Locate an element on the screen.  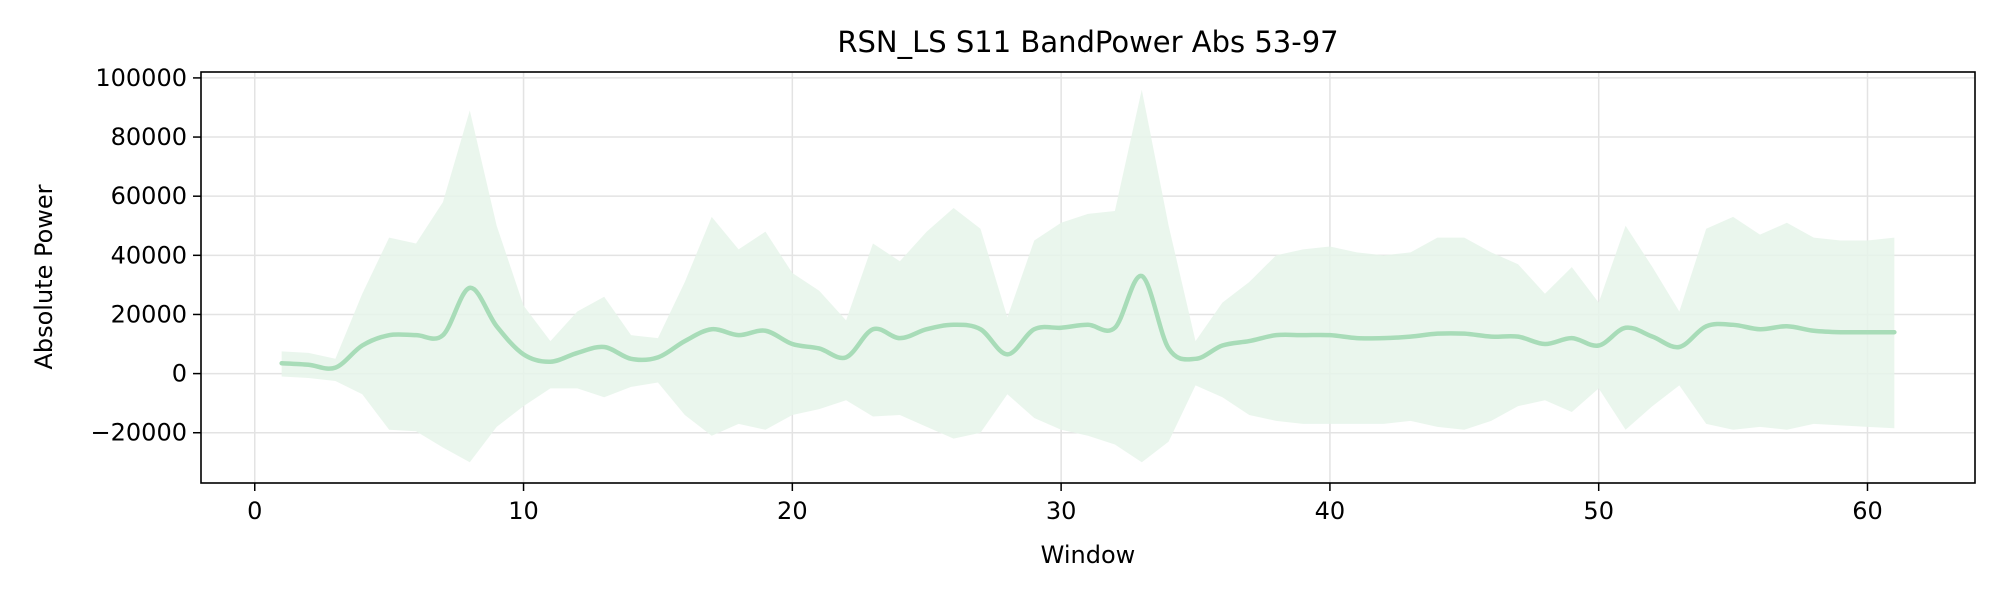
mean-line is located at coordinates (1088, 322).